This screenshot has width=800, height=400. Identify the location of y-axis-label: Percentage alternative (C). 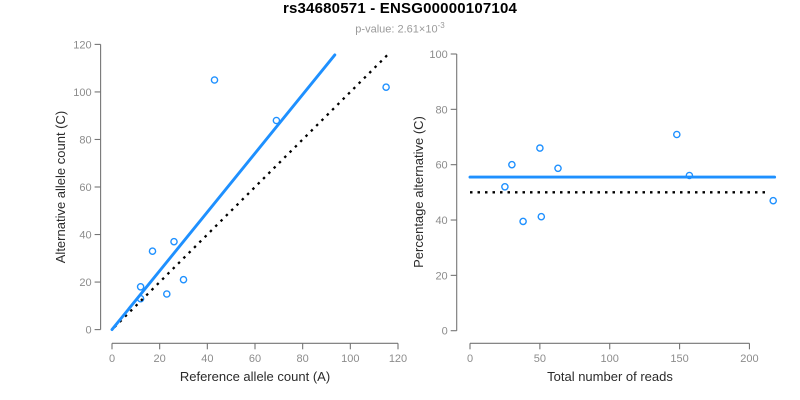
(418, 192).